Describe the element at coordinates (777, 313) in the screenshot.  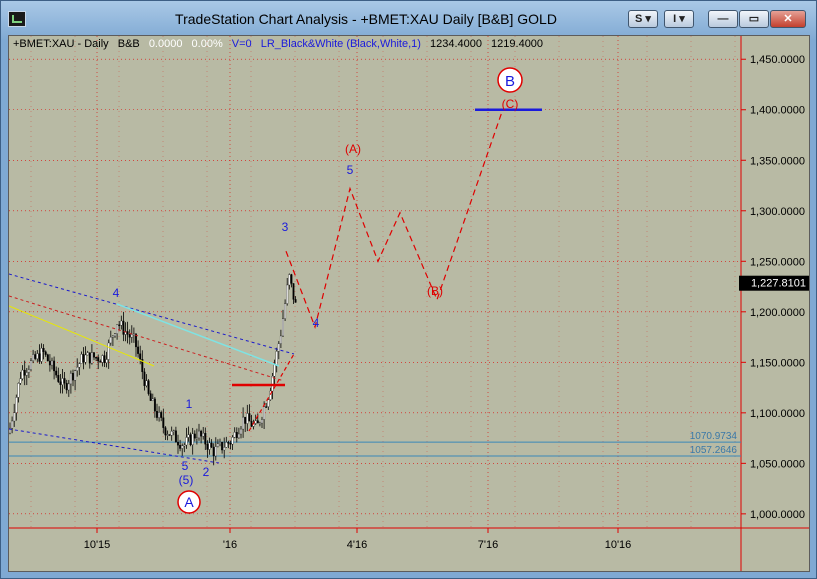
I see `price-tick-label: 1,200.0000` at that location.